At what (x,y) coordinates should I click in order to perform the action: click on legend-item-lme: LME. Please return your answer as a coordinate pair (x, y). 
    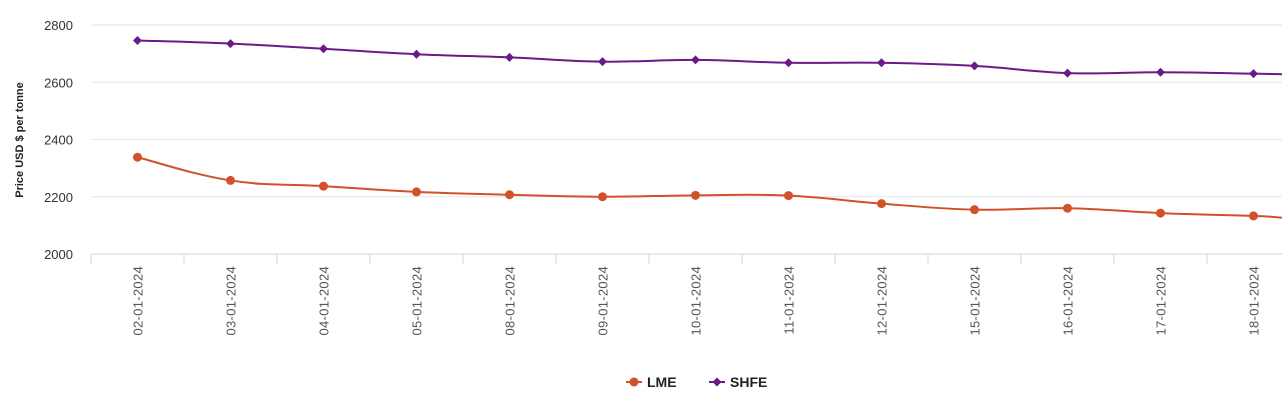
    Looking at the image, I should click on (651, 382).